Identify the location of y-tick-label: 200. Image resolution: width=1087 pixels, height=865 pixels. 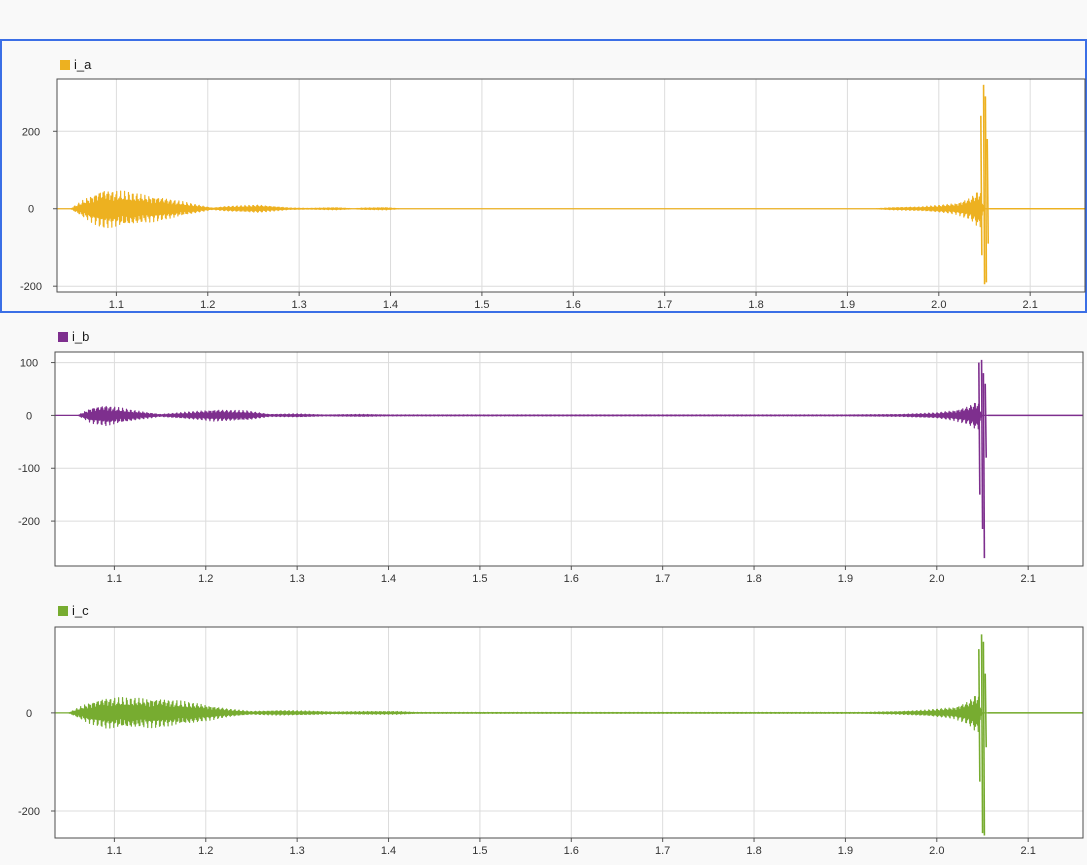
(31, 132).